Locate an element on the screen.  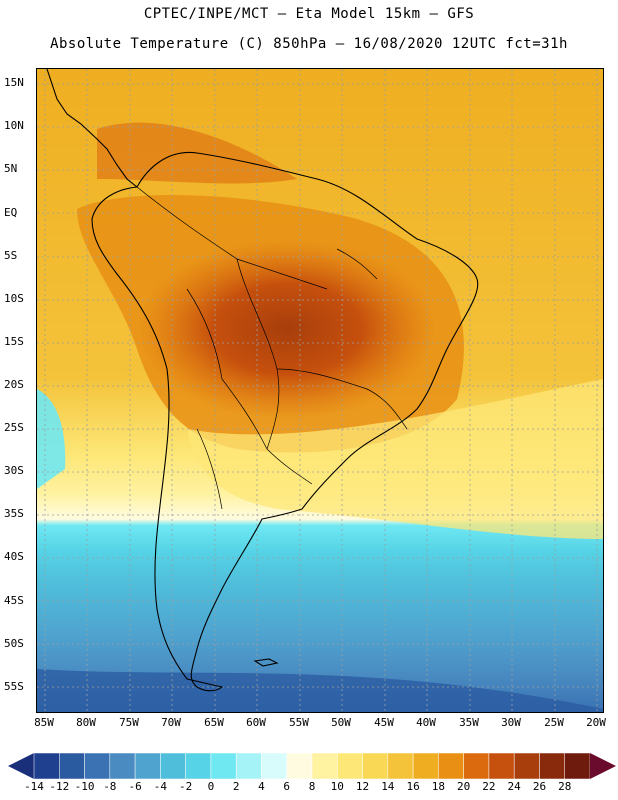
colorbar-tick-label: 4 is located at coordinates (261, 786).